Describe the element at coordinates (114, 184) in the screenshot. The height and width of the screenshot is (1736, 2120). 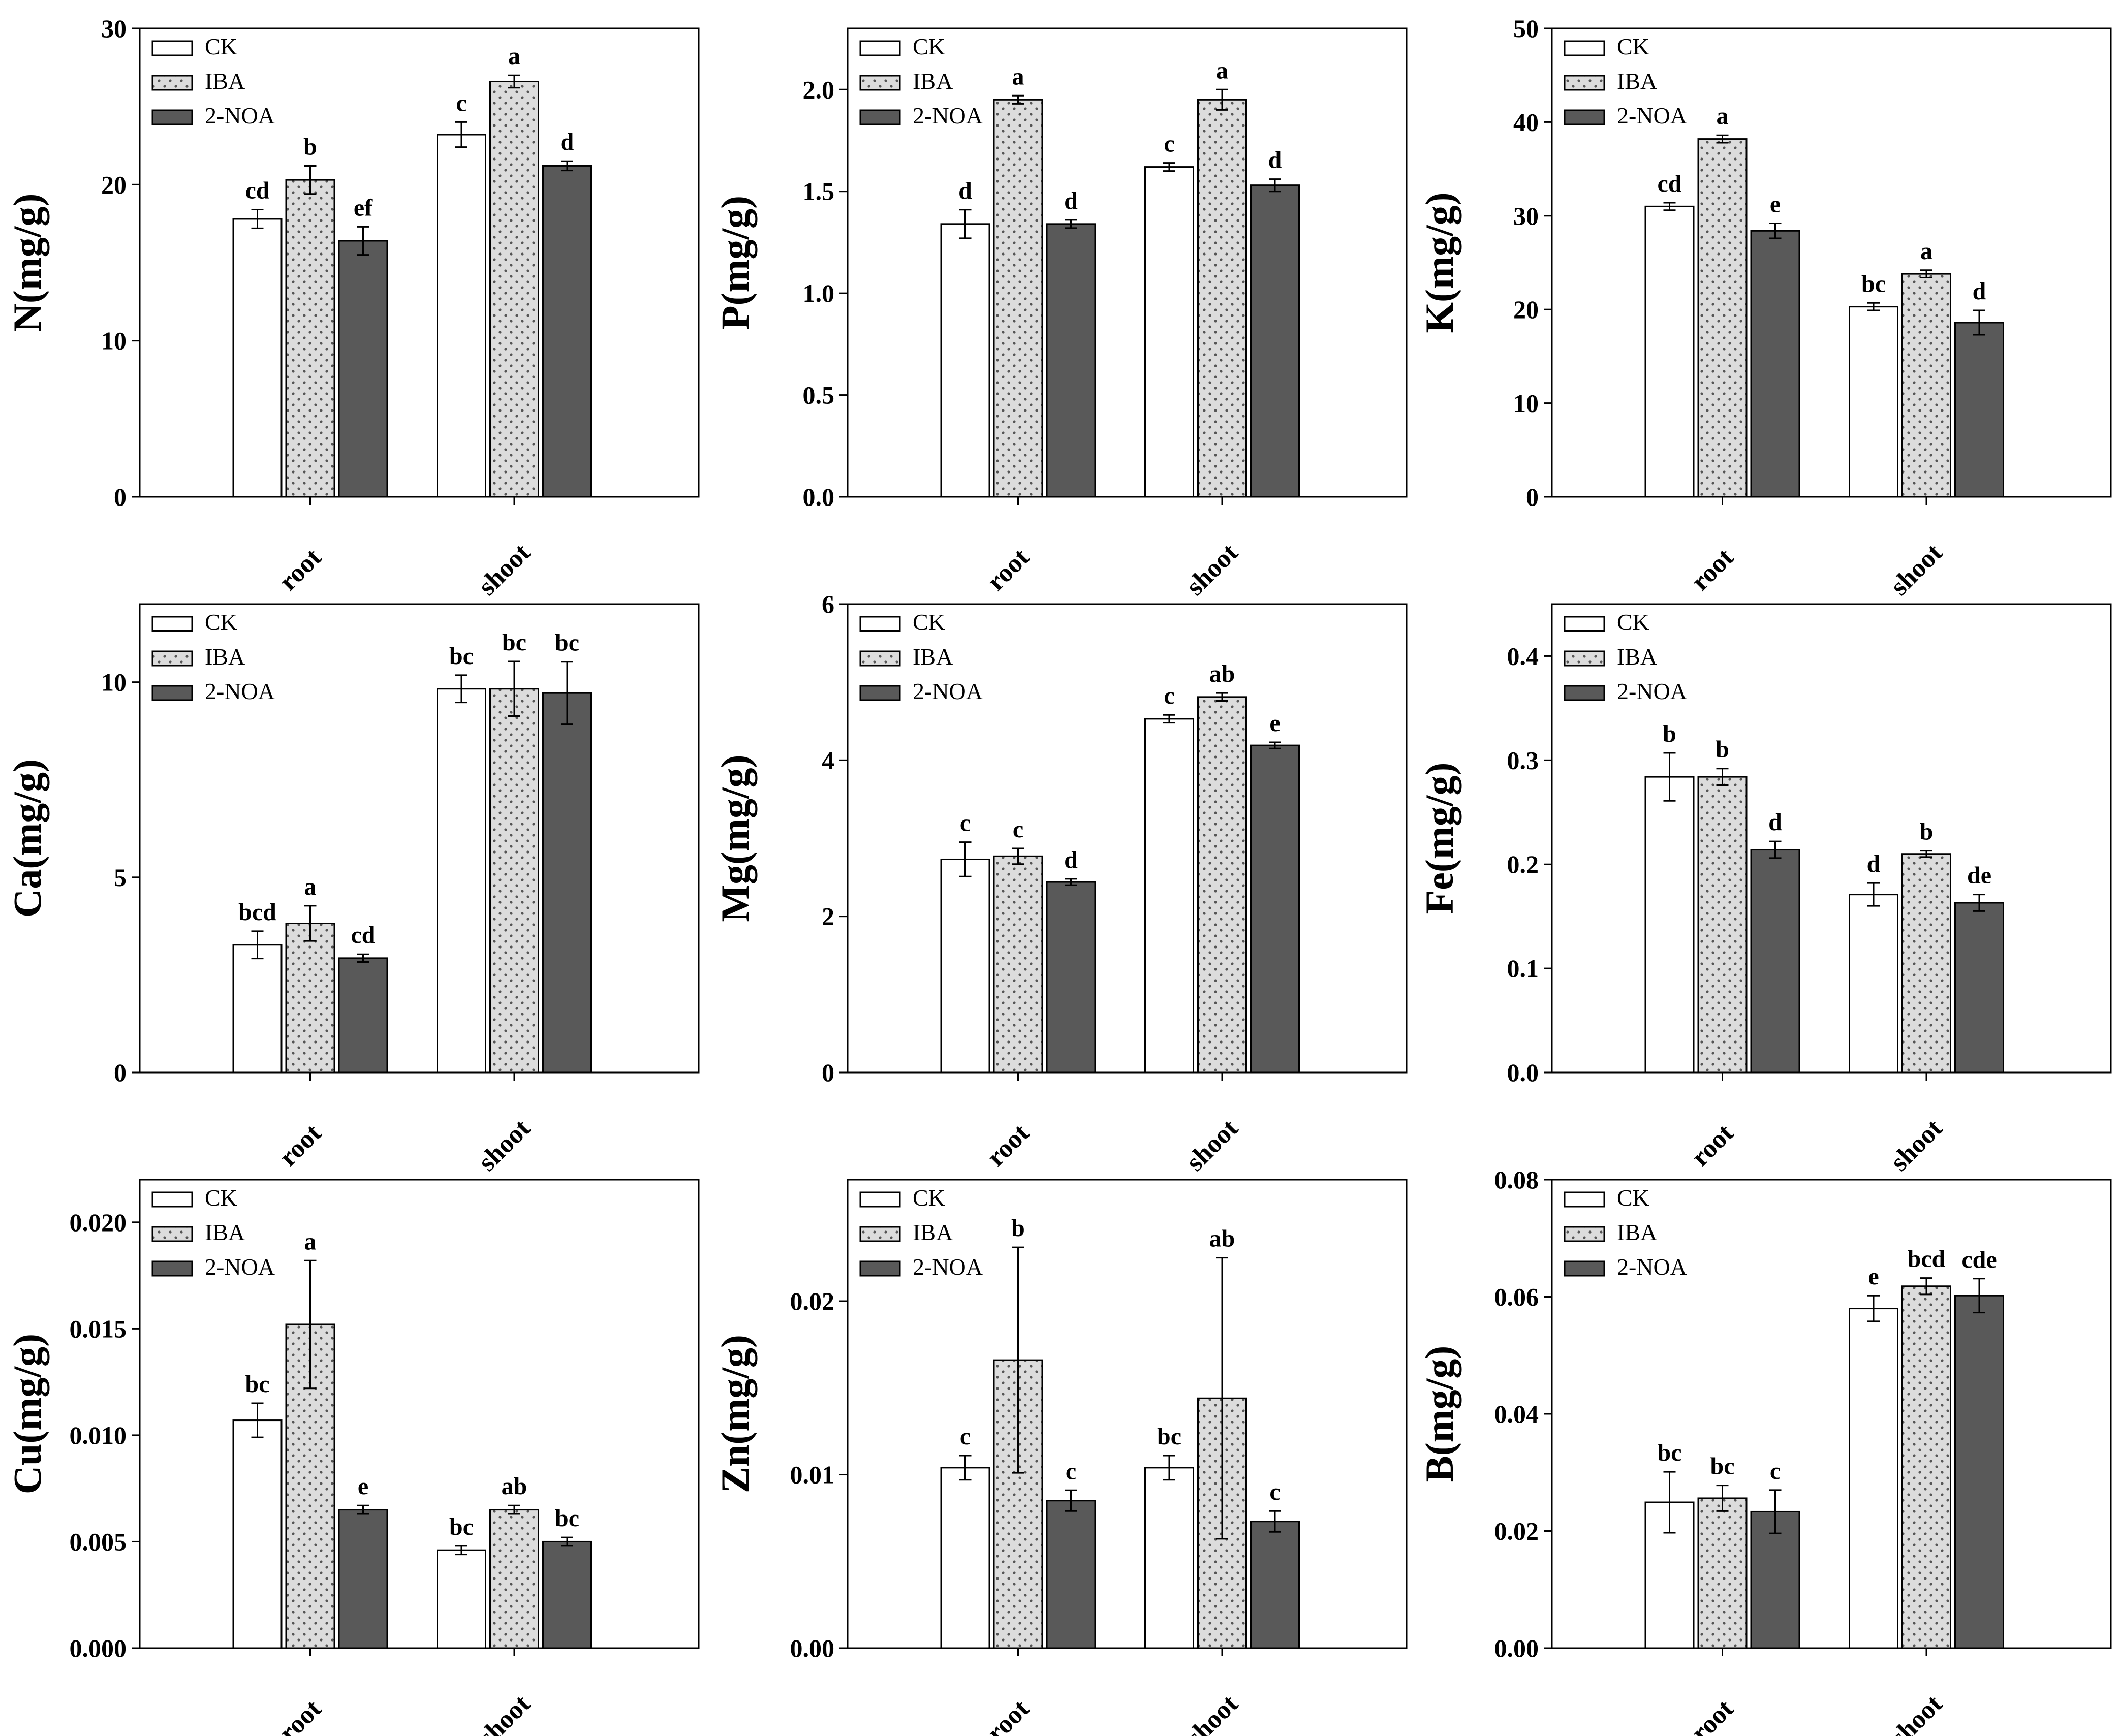
I see `y-tick-label: 20` at that location.